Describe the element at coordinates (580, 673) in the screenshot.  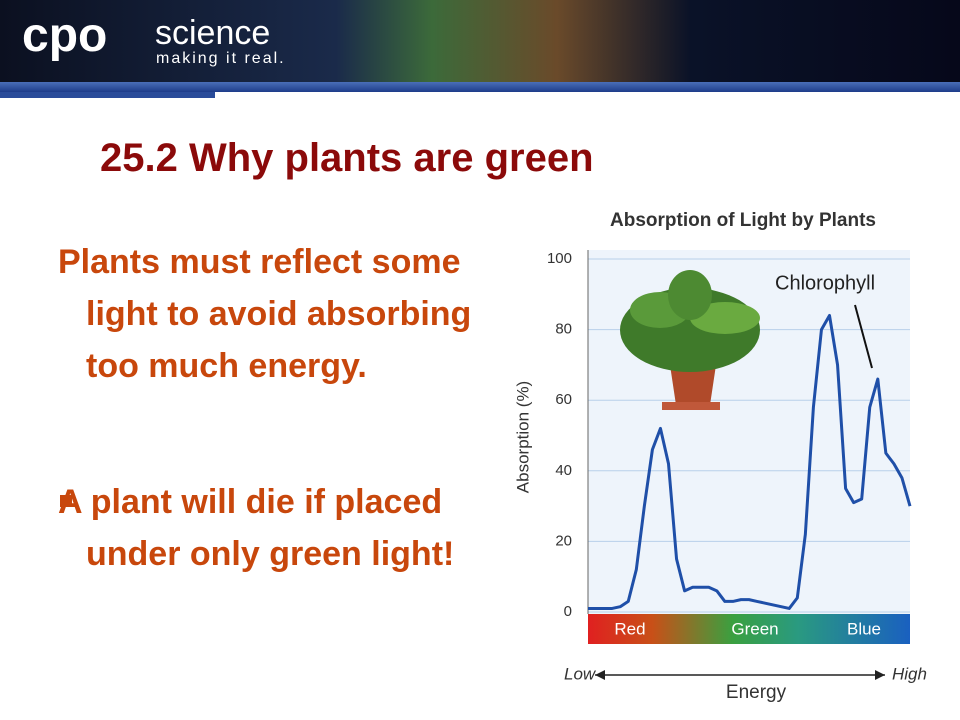
I see `x-low-label: Low` at that location.